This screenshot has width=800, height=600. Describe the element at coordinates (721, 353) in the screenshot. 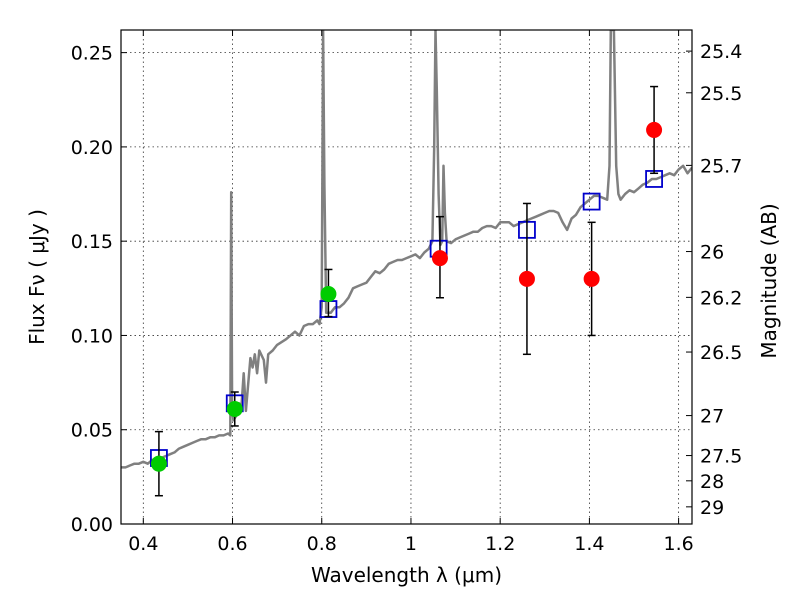

I see `right-tick-label: 26.5` at that location.